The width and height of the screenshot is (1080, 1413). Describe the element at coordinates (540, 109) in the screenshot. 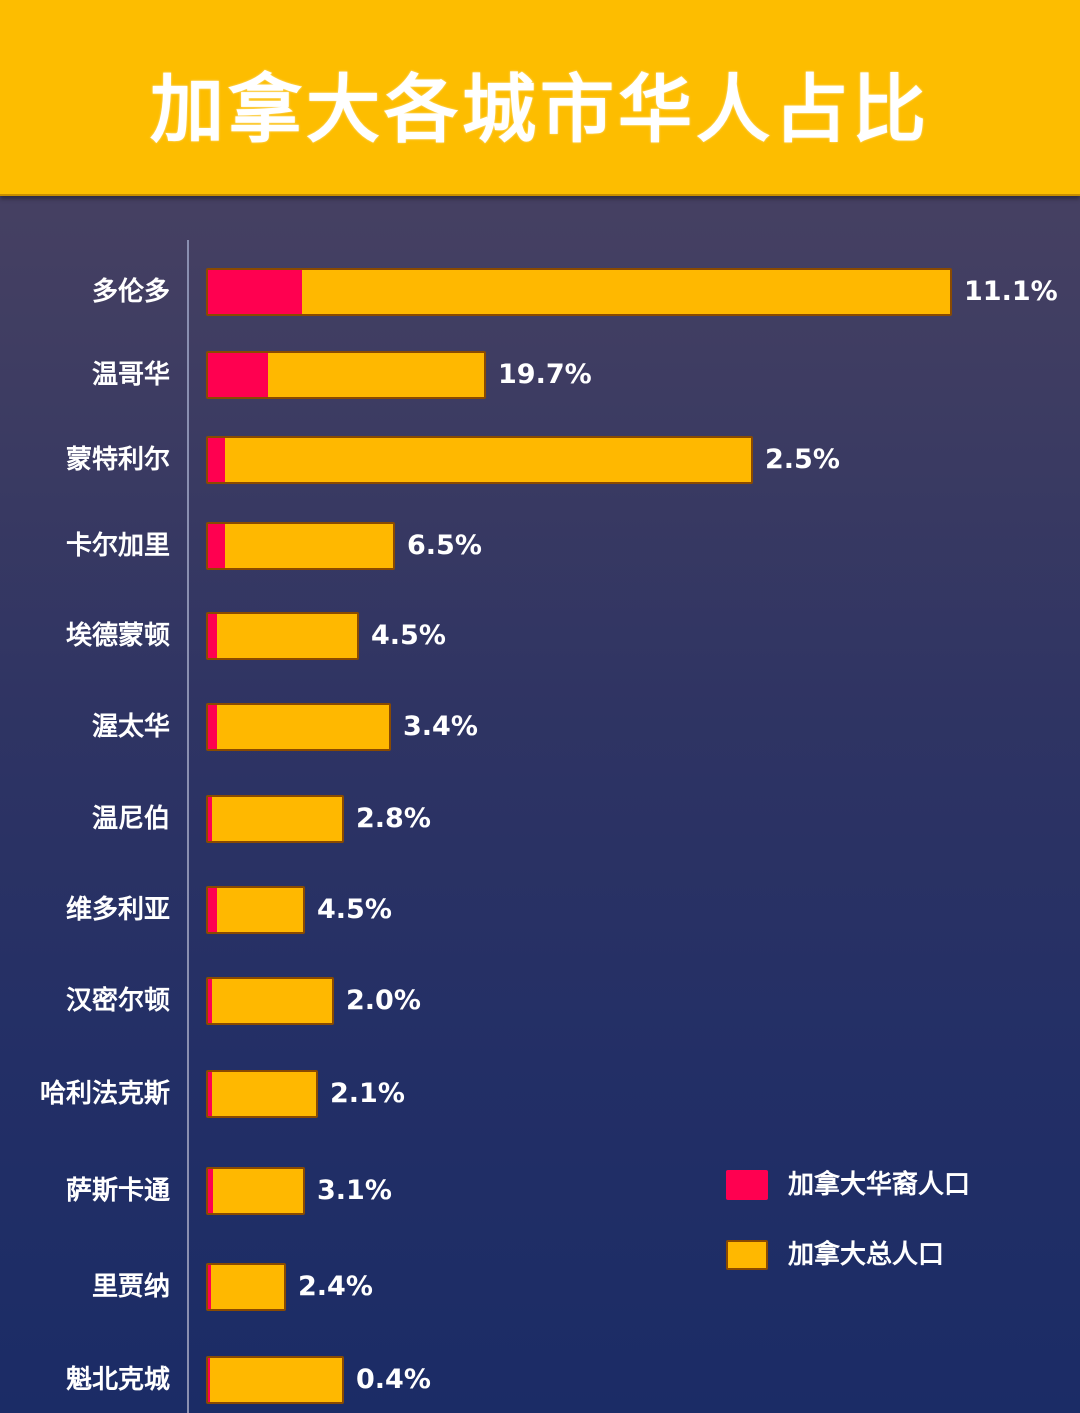

I see `chart-title: 加拿大各城市华人占比` at that location.